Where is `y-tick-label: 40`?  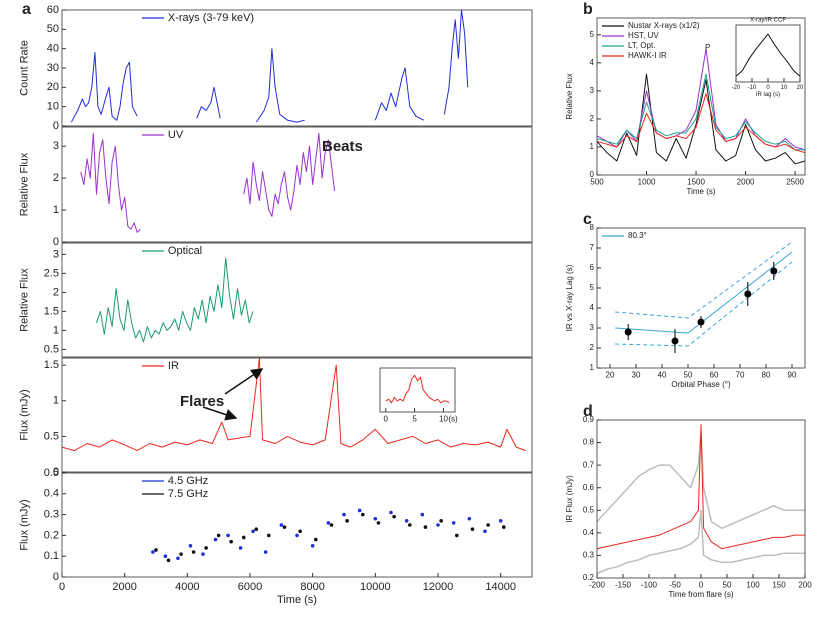 y-tick-label: 40 is located at coordinates (53, 49).